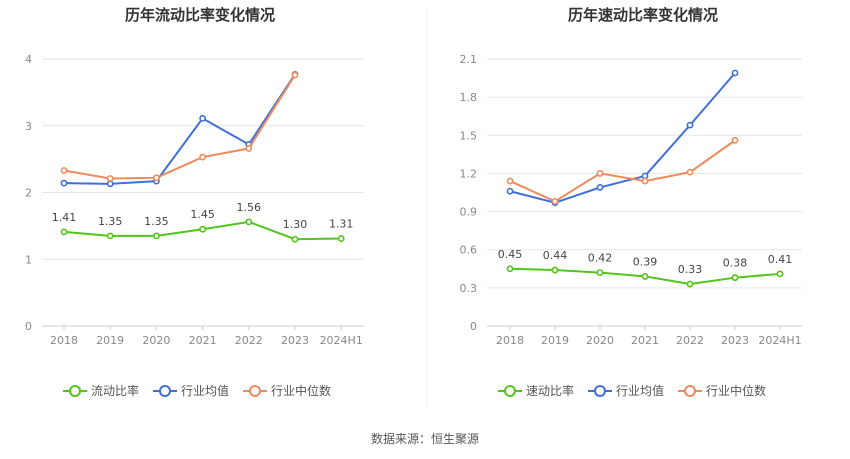  What do you see at coordinates (28, 259) in the screenshot?
I see `y-tick-label: 1` at bounding box center [28, 259].